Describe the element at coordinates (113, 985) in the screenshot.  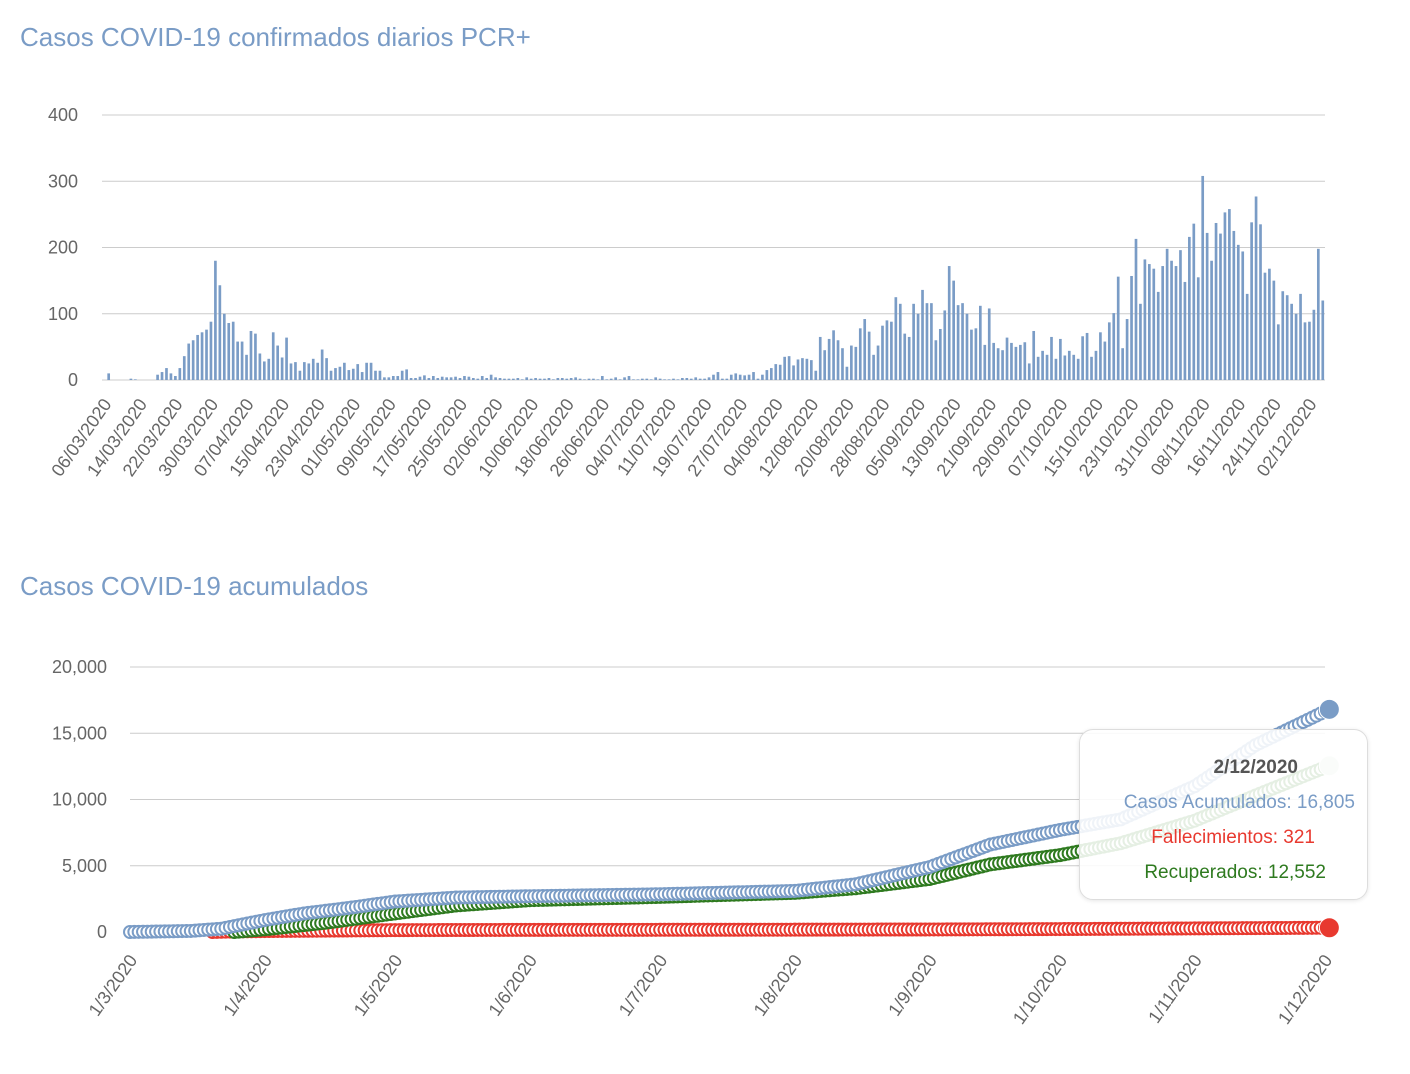
I see `cumulative-x-tick-label: 1/3/2020` at that location.